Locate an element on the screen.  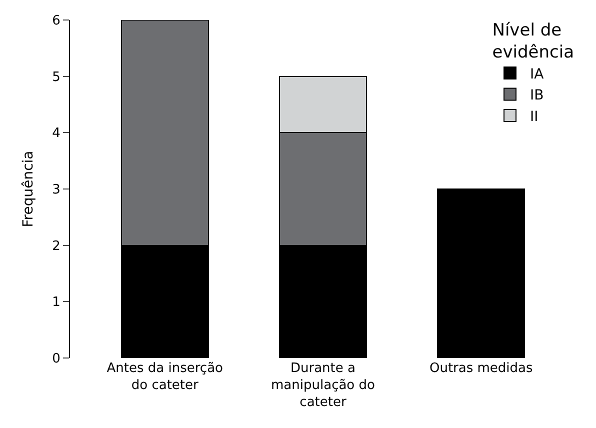
x-tick-label: Outras medidas is located at coordinates (481, 368).